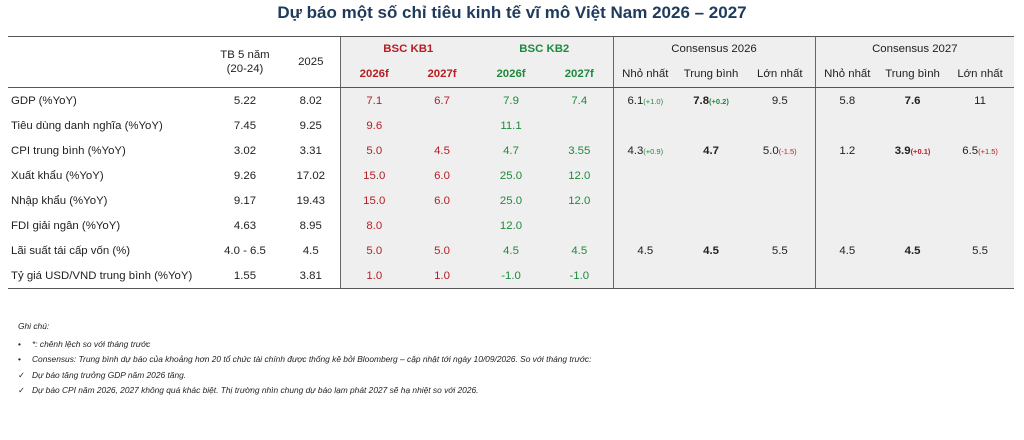 This screenshot has width=1024, height=440. I want to click on cell-c27-mid-value: 4.5, so click(912, 250).